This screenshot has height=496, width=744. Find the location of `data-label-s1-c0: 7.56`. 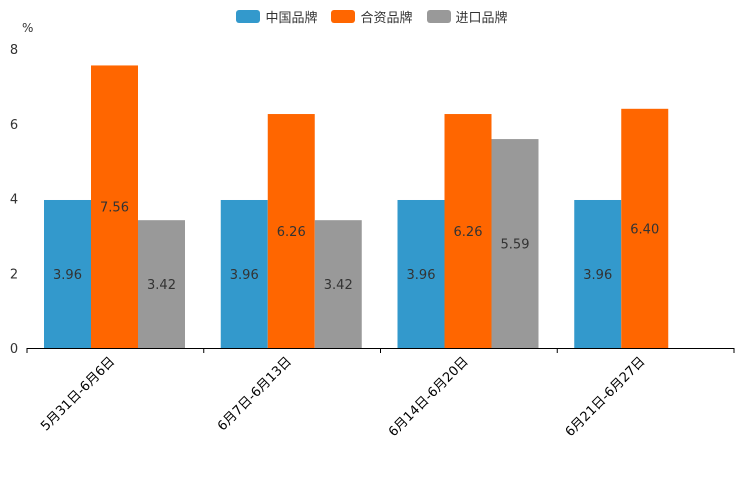

data-label-s1-c0: 7.56 is located at coordinates (114, 208).